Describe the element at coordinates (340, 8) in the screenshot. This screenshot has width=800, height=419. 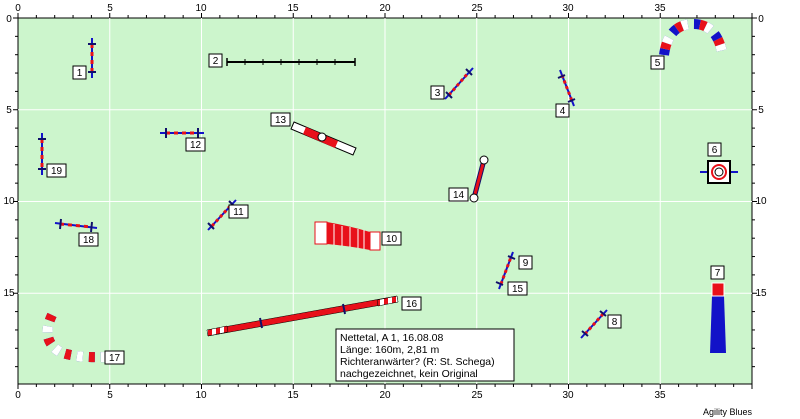
I see `x-axis-top: 0 5 10 15 20 25 30 35` at that location.